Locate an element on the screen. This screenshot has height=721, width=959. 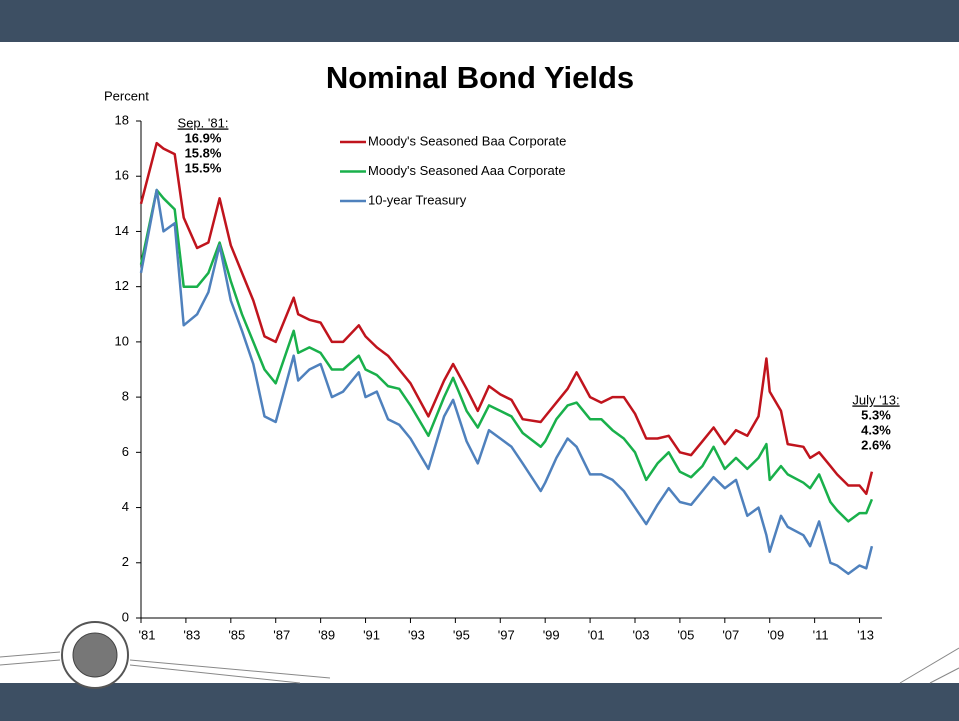
x-tick-label: '81 is located at coordinates (147, 634).